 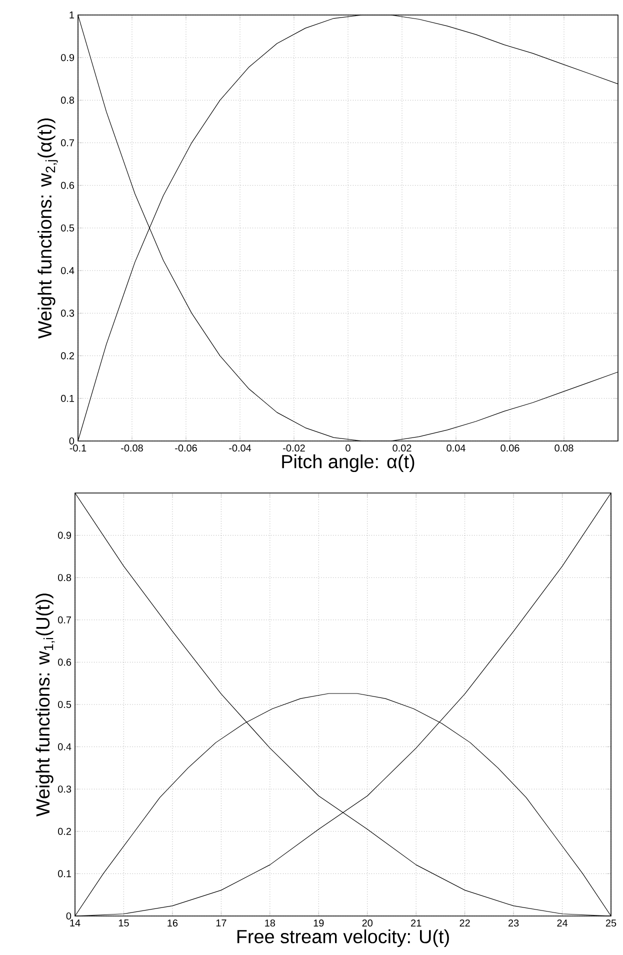 I want to click on x-tick-label: 23, so click(x=513, y=923).